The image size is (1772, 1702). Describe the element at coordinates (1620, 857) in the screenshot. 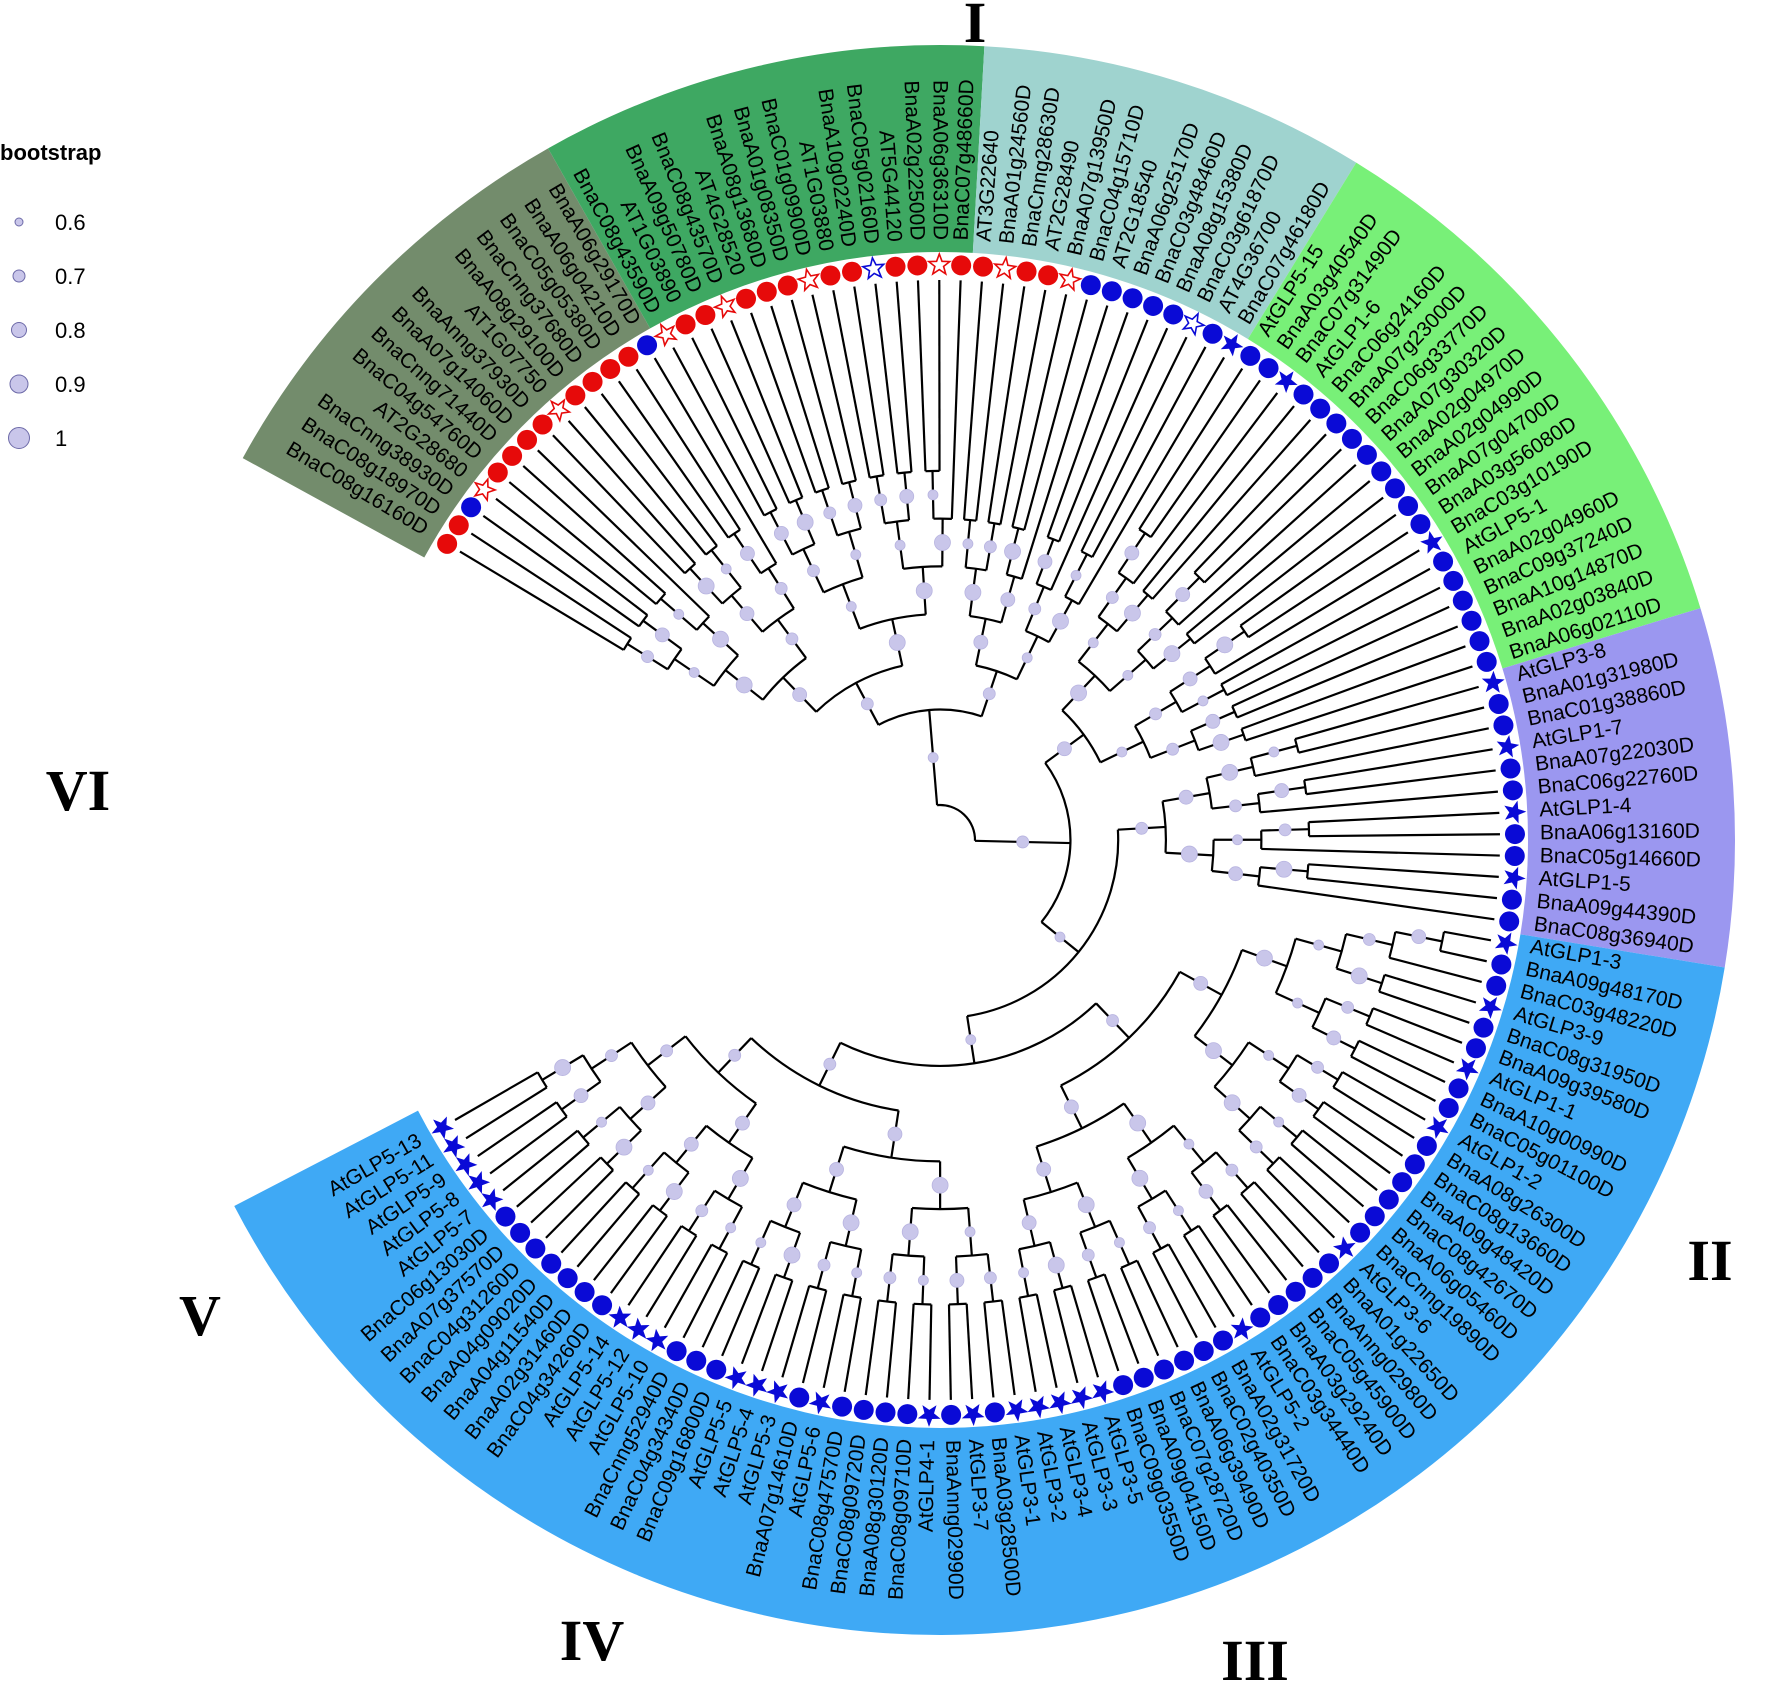

I see `leaf-label: BnaC05g14660D` at that location.